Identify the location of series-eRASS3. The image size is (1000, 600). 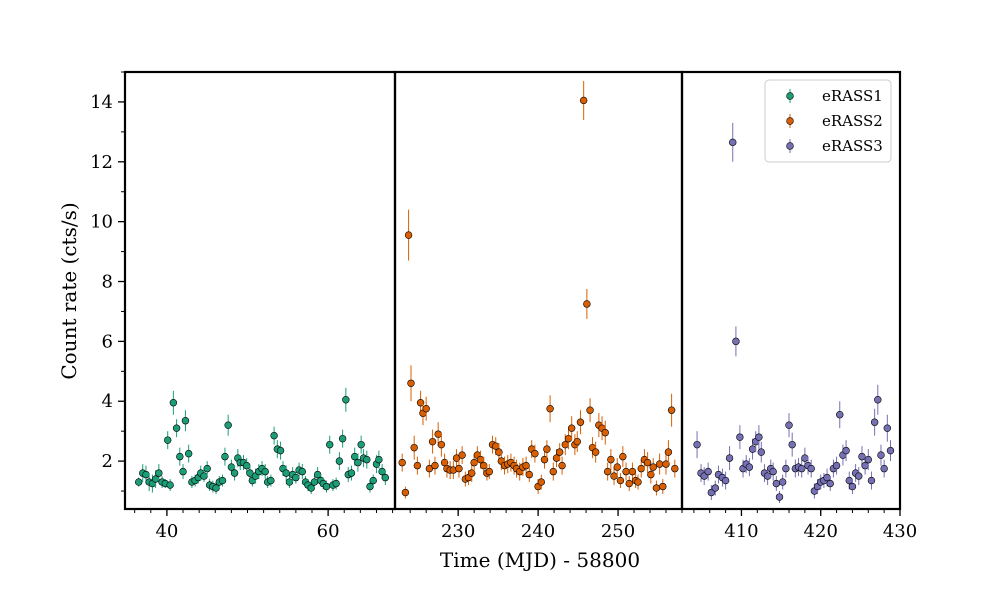
(794, 313).